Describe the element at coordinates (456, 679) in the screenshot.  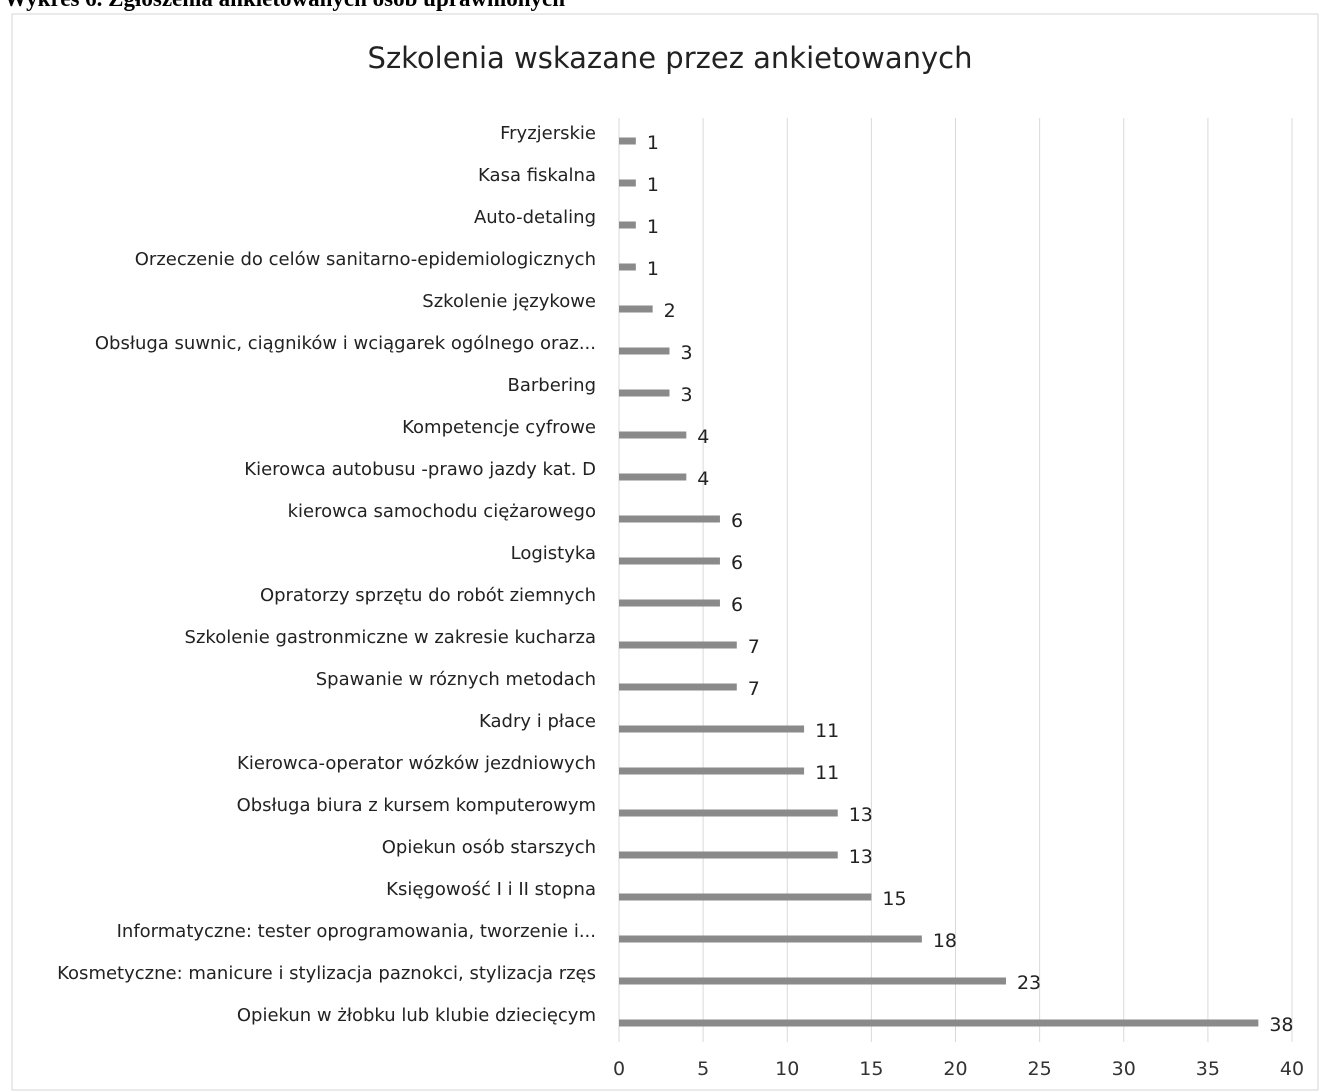
I see `y-tick-label: Spawanie w róznych metodach` at that location.